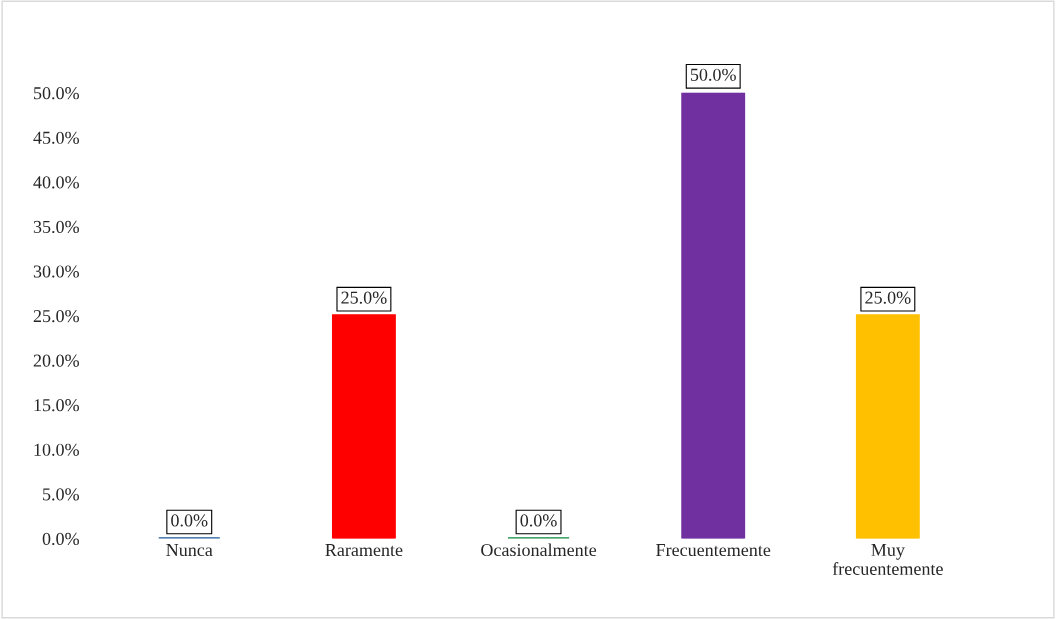 Image resolution: width=1056 pixels, height=619 pixels. What do you see at coordinates (56, 316) in the screenshot?
I see `y-tick-label: 25.0%` at bounding box center [56, 316].